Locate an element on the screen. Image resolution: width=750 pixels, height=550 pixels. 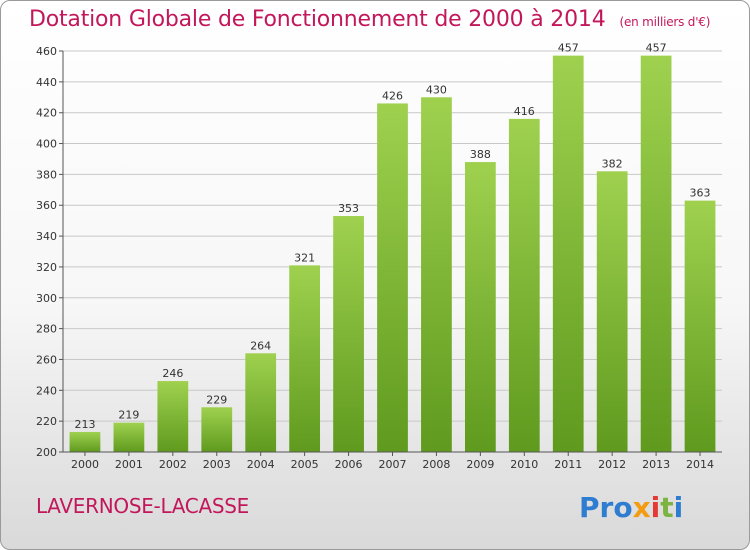
x-tick-label: 2008 is located at coordinates (436, 464).